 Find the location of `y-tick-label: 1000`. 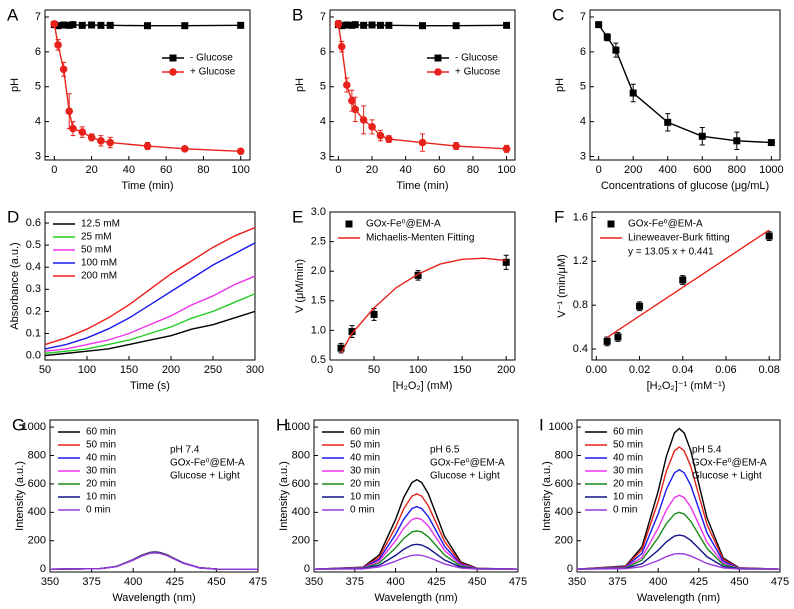

y-tick-label: 1000 is located at coordinates (561, 427).